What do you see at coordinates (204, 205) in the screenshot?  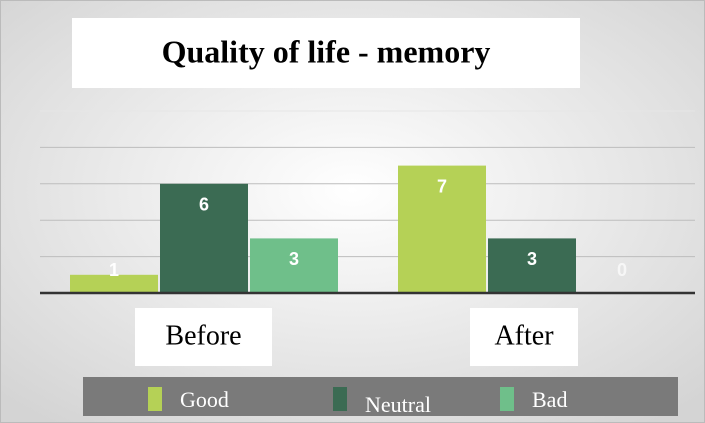 I see `value-label: 6` at bounding box center [204, 205].